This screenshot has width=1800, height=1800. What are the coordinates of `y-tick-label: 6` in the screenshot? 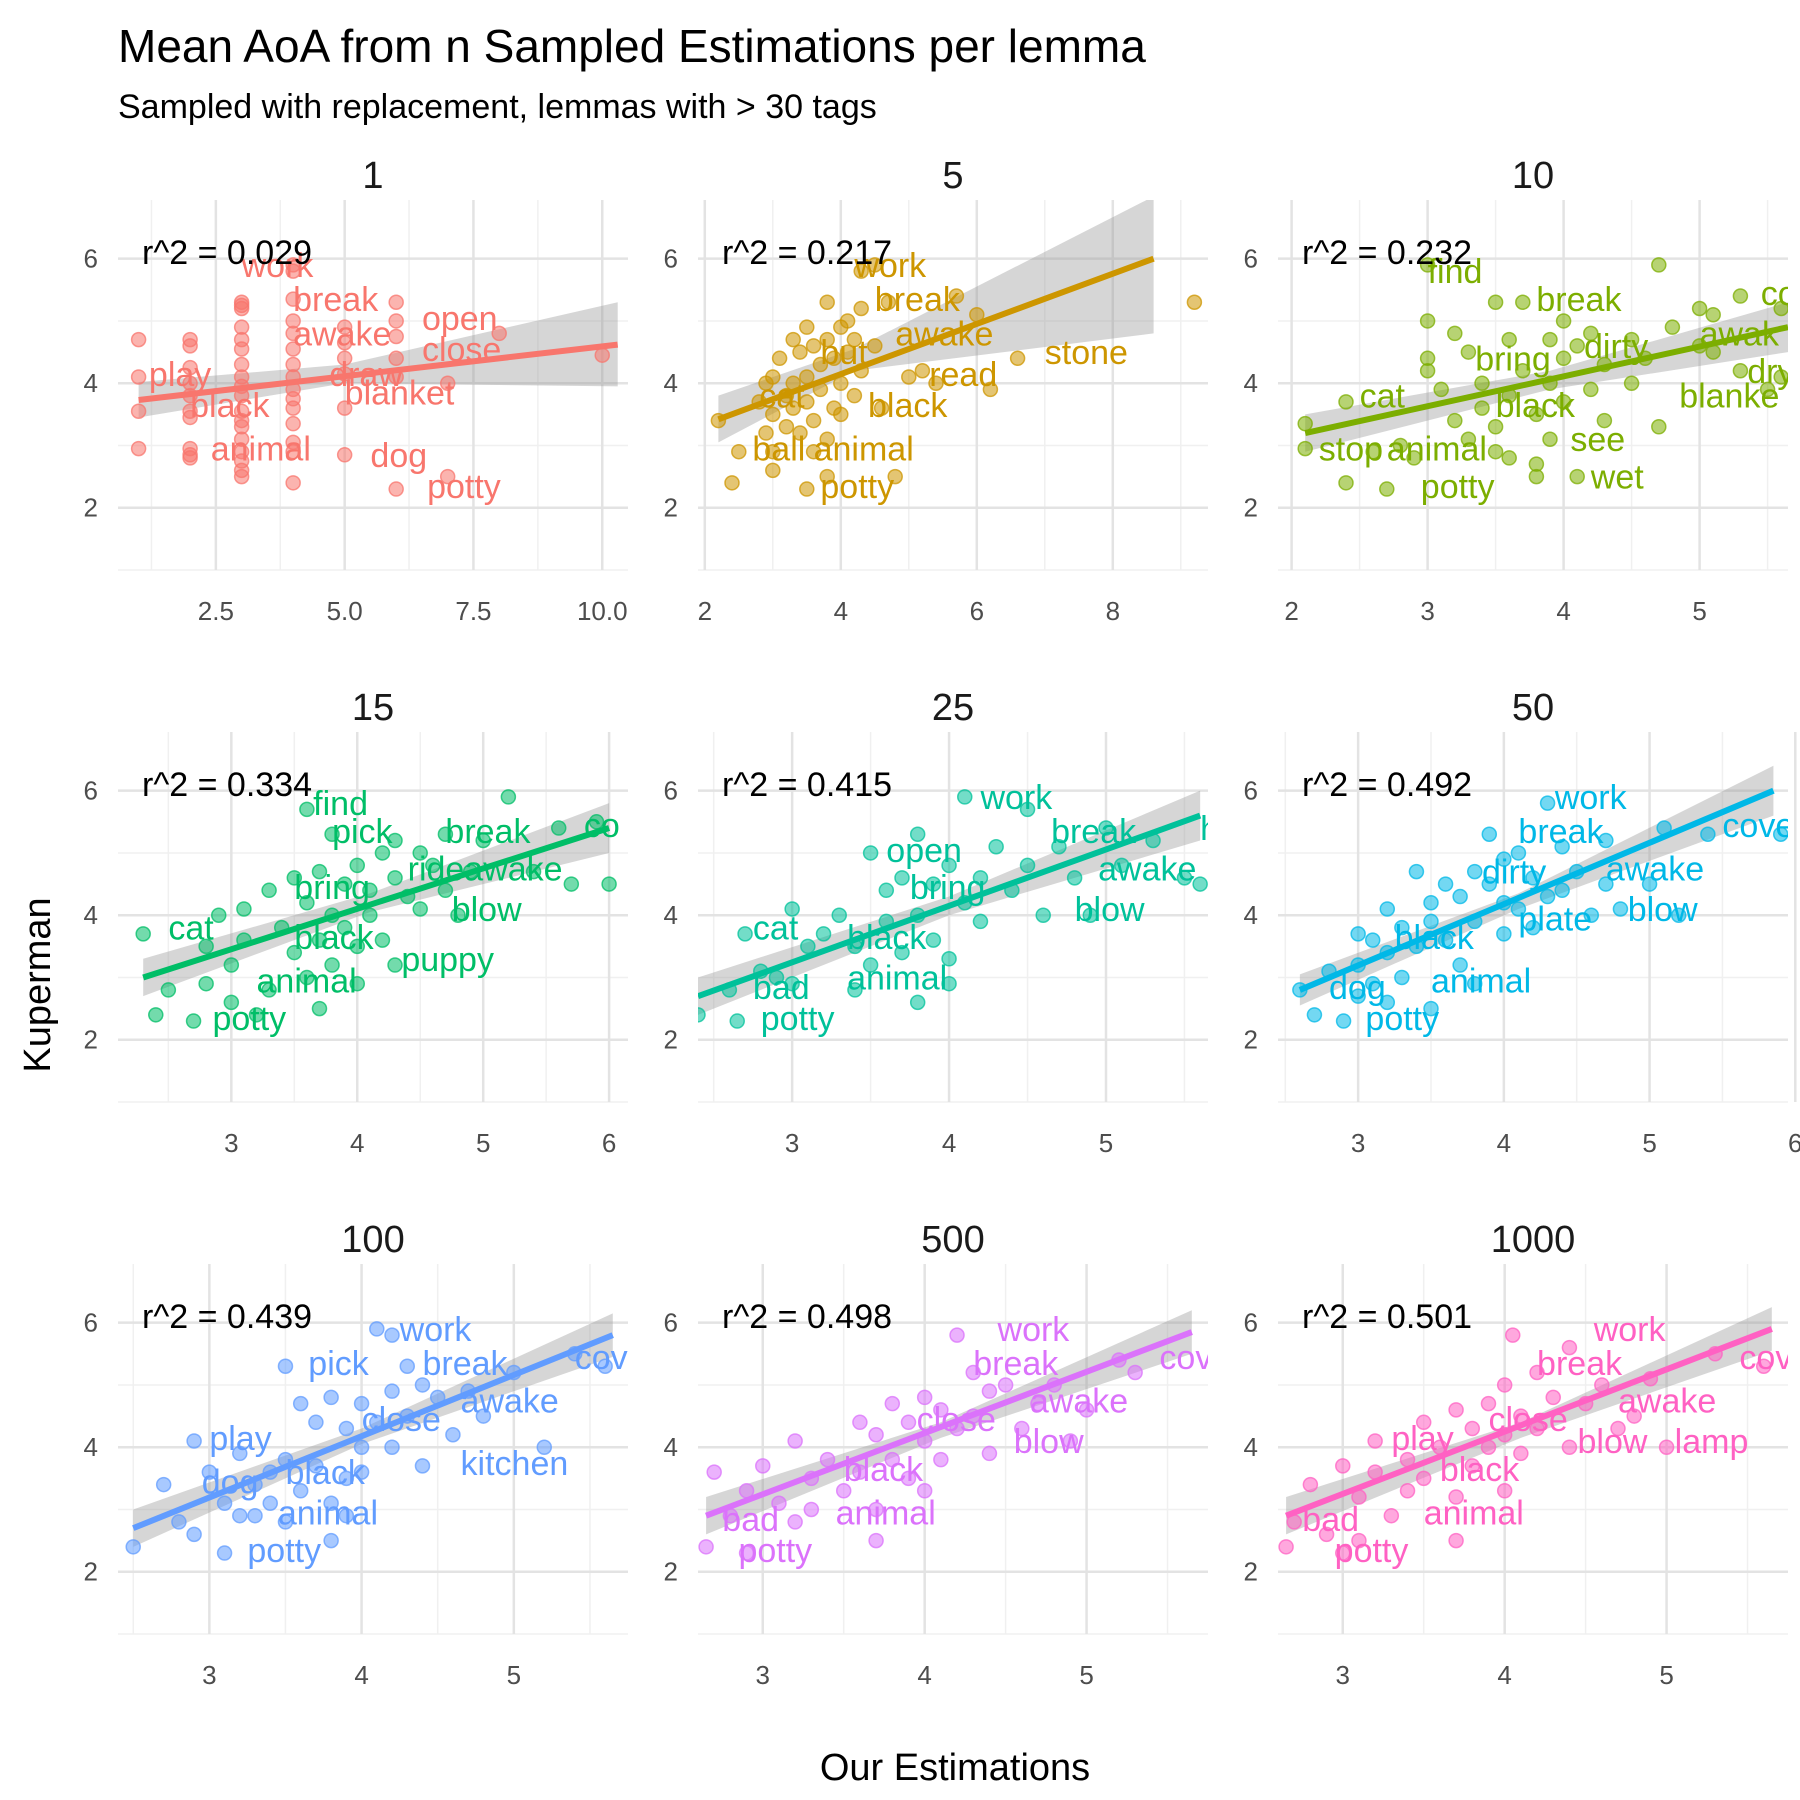 It's located at (671, 259).